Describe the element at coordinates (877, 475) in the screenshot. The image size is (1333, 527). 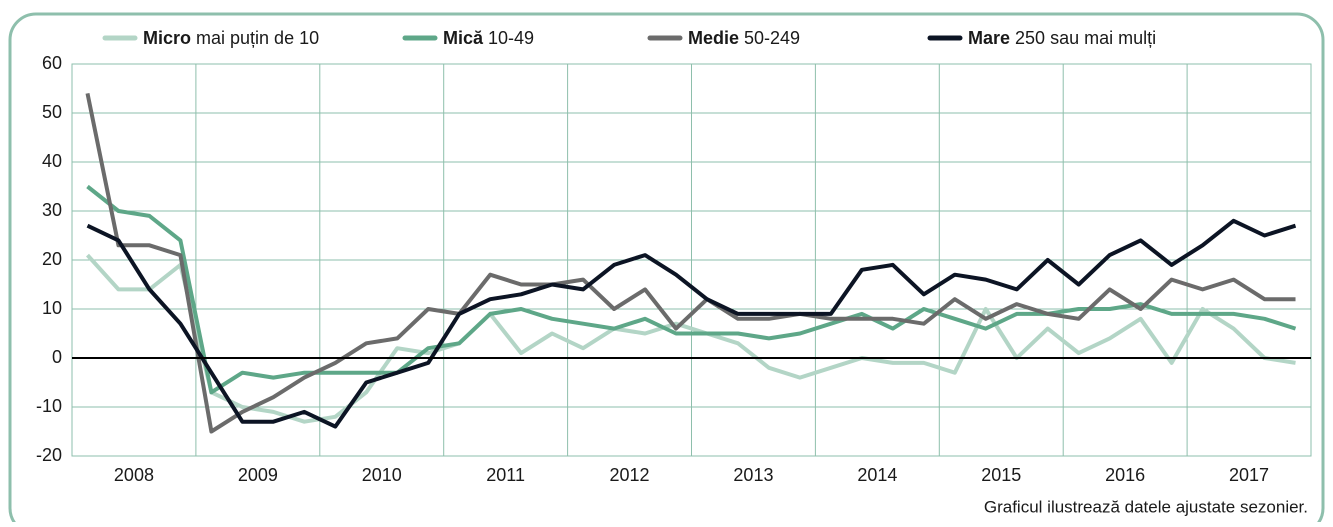
I see `x-tick-label: 2014` at that location.